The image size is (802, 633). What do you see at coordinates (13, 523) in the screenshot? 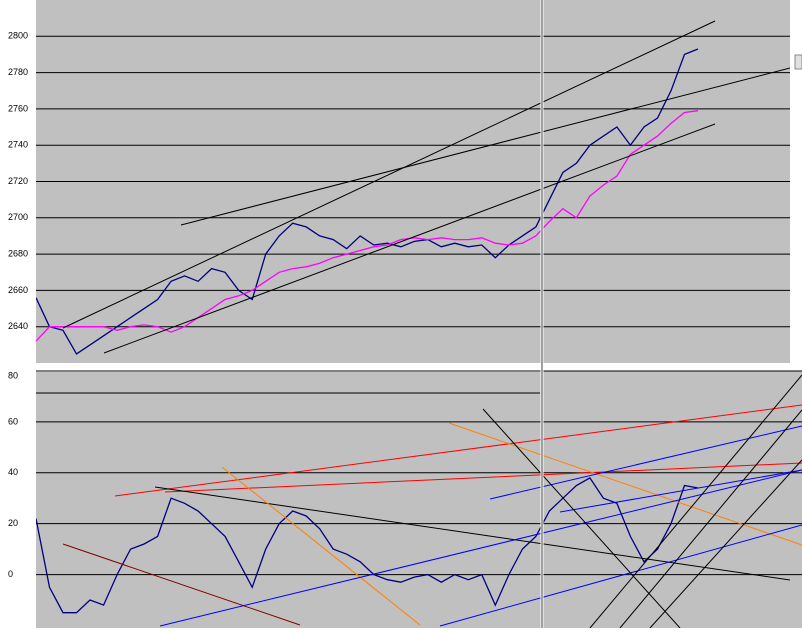
I see `y-tick-label: 20` at bounding box center [13, 523].